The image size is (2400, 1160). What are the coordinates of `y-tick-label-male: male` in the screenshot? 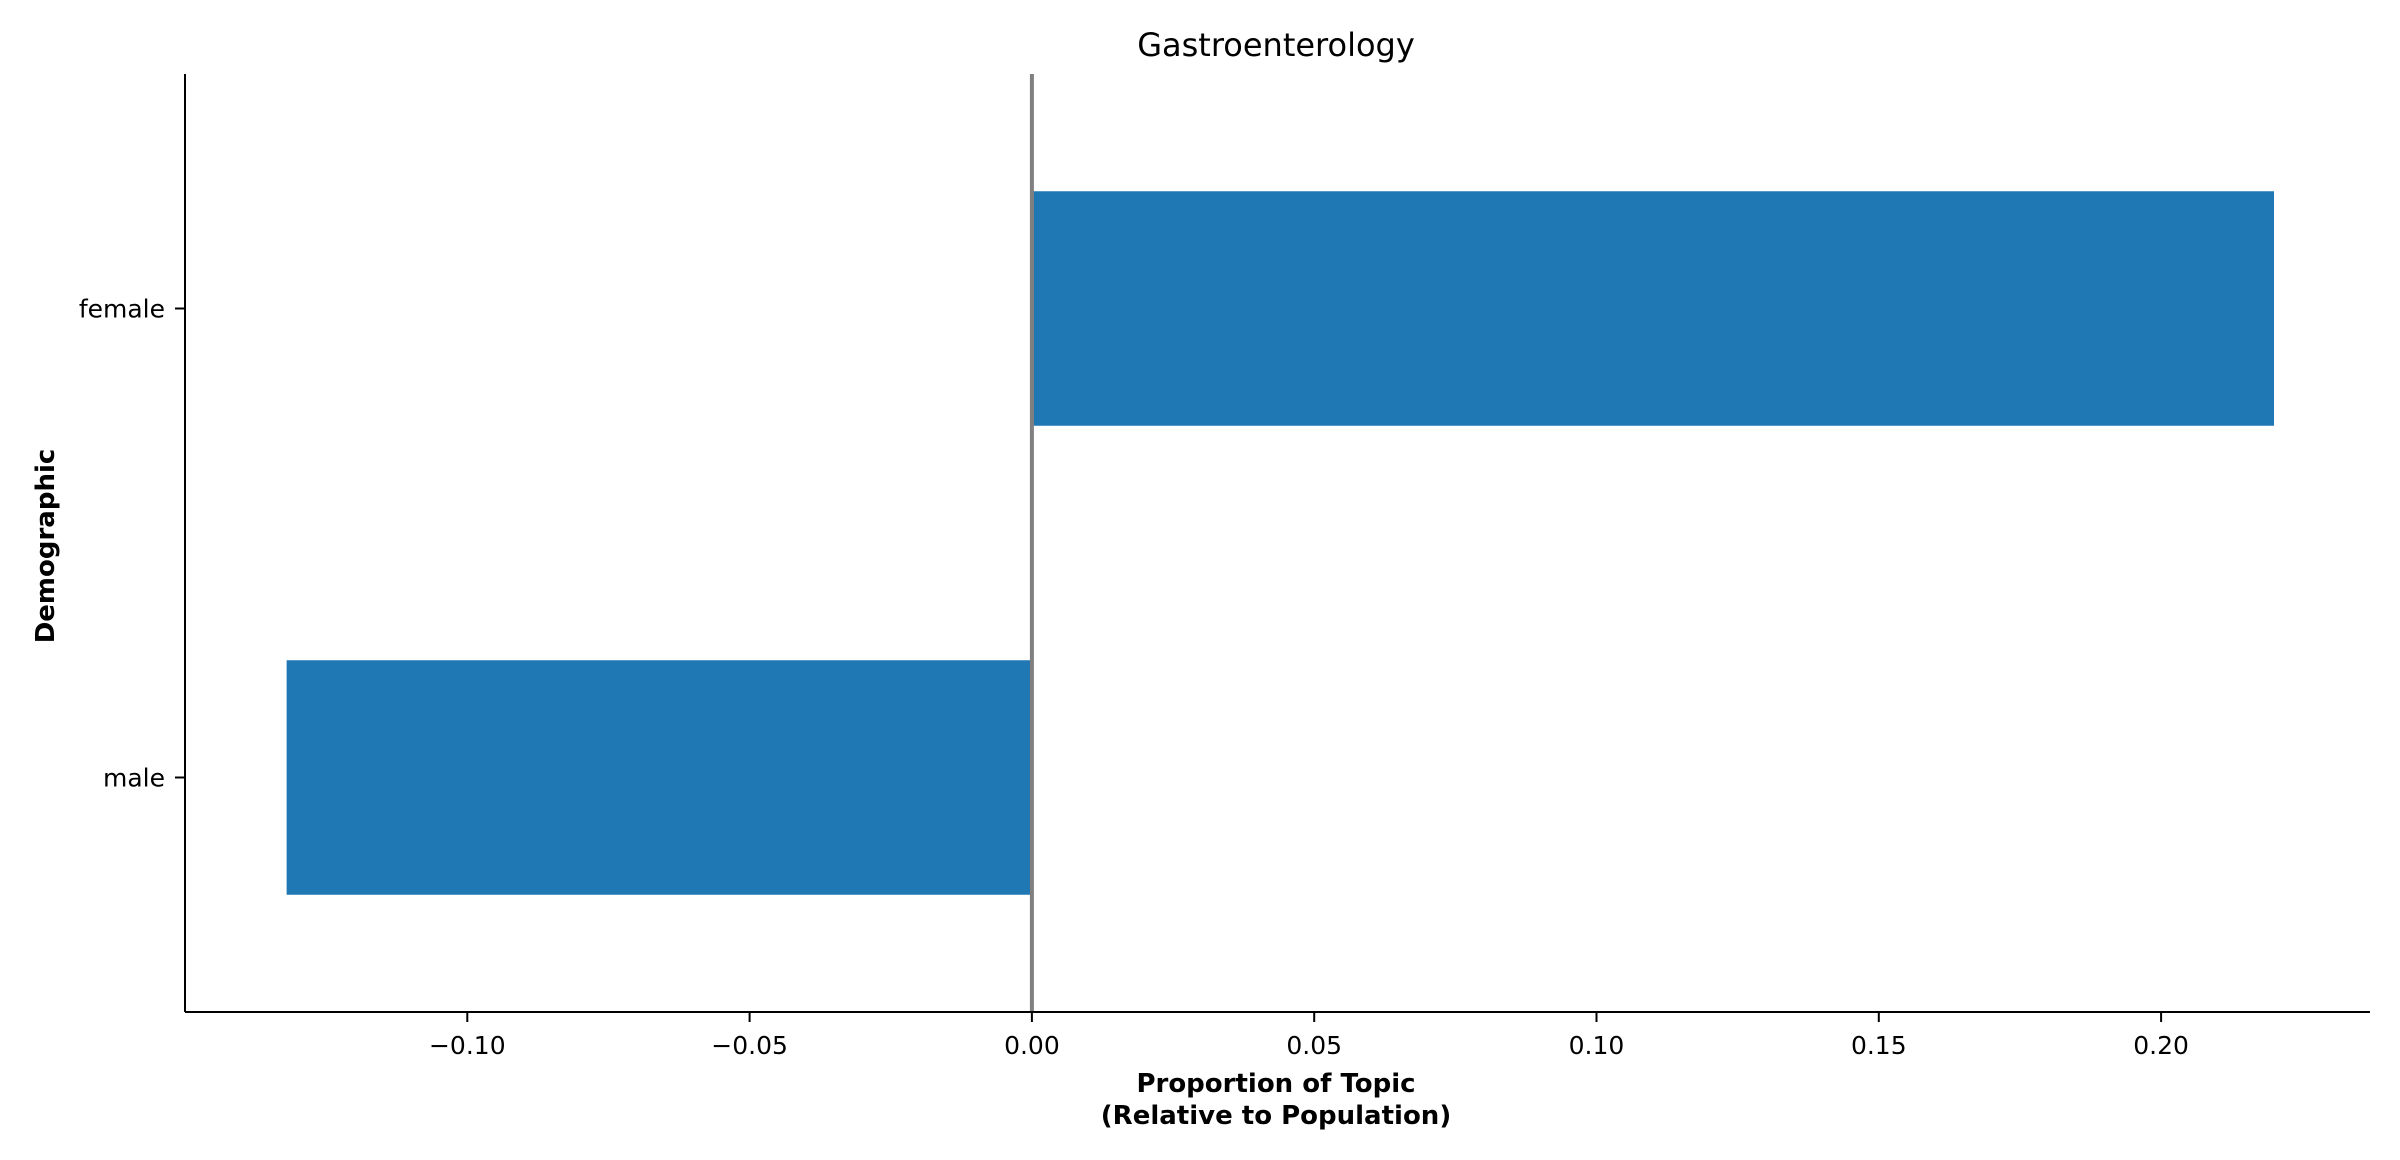 It's located at (134, 778).